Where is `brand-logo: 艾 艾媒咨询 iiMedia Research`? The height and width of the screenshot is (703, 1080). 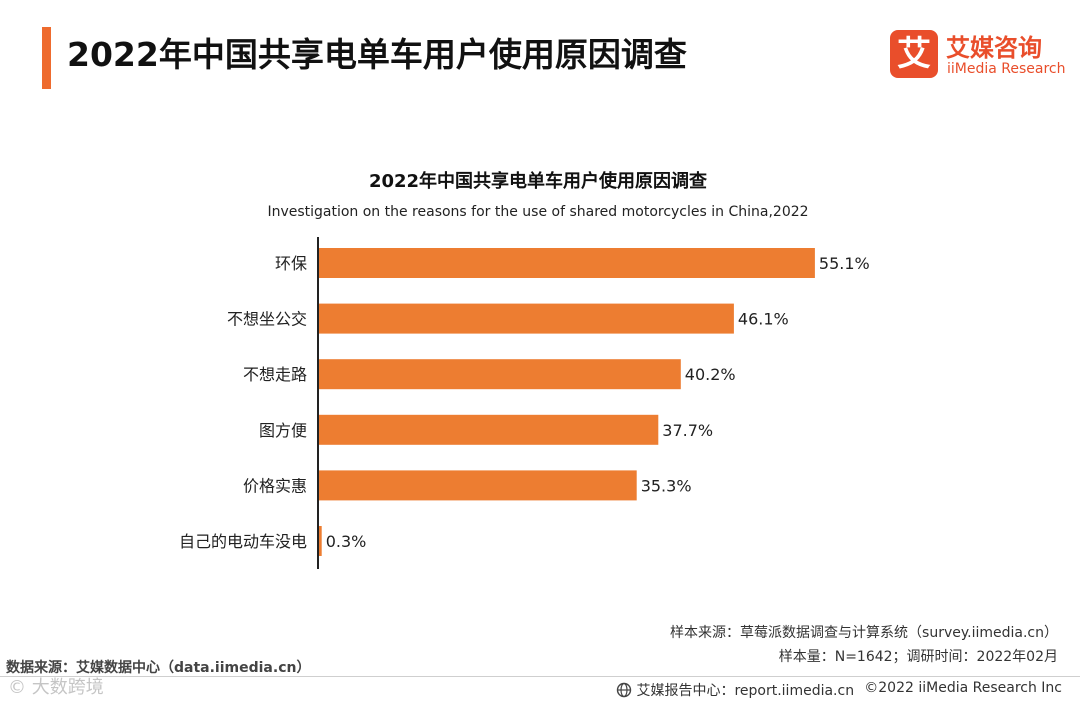
brand-logo: 艾 艾媒咨询 iiMedia Research is located at coordinates (978, 56).